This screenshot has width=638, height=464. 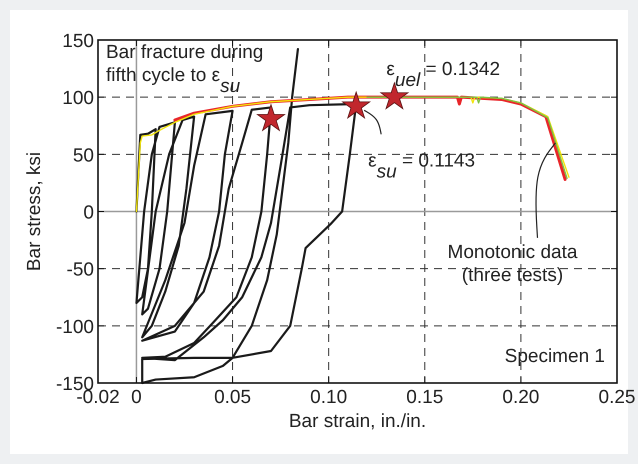 I want to click on y-tick-label: 50, so click(x=83, y=155).